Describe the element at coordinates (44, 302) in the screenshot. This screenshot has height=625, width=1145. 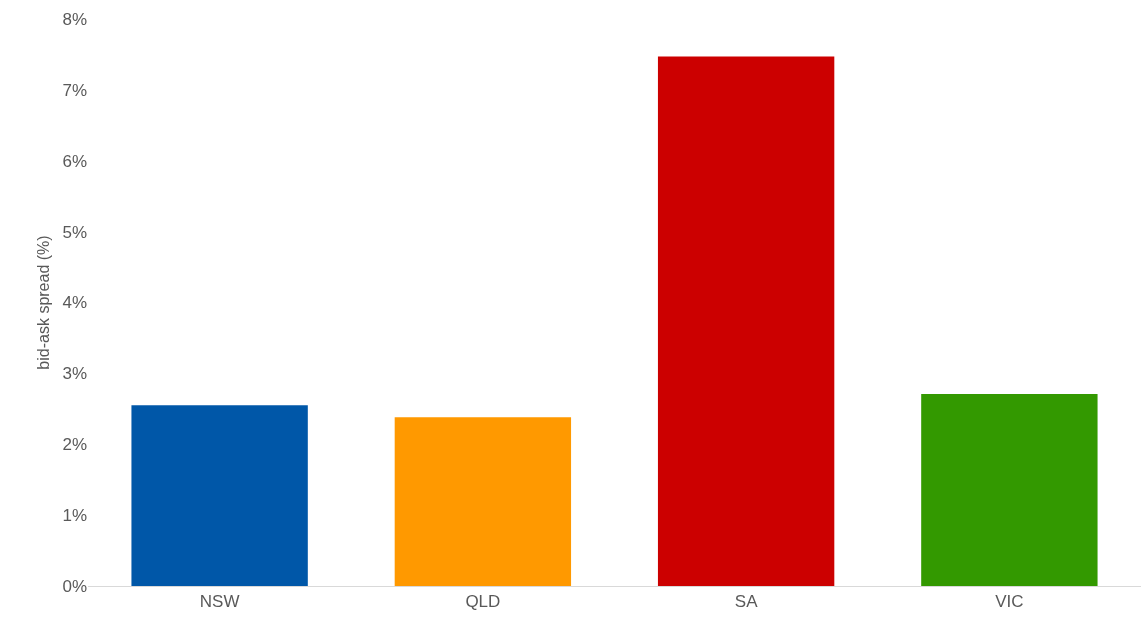
I see `y-axis-title: bid-ask spread (%)` at that location.